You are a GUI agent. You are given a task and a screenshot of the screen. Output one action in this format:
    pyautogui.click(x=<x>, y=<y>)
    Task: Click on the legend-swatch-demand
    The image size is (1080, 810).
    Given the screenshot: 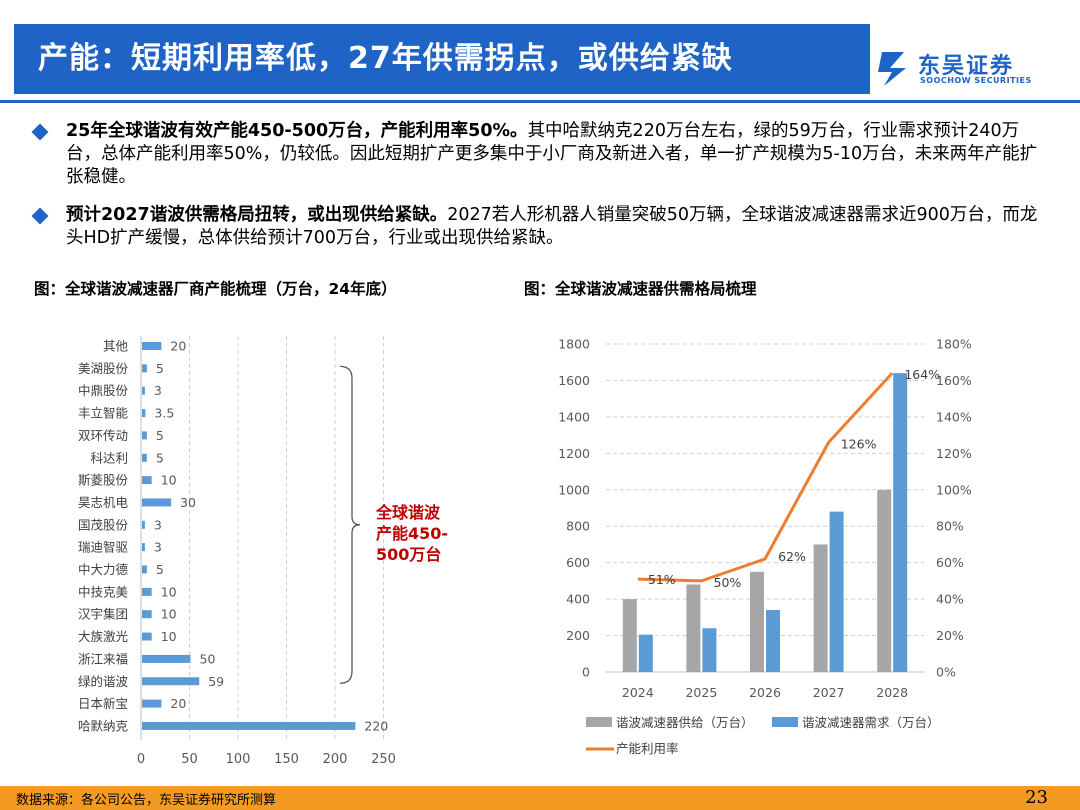 What is the action you would take?
    pyautogui.click(x=785, y=722)
    